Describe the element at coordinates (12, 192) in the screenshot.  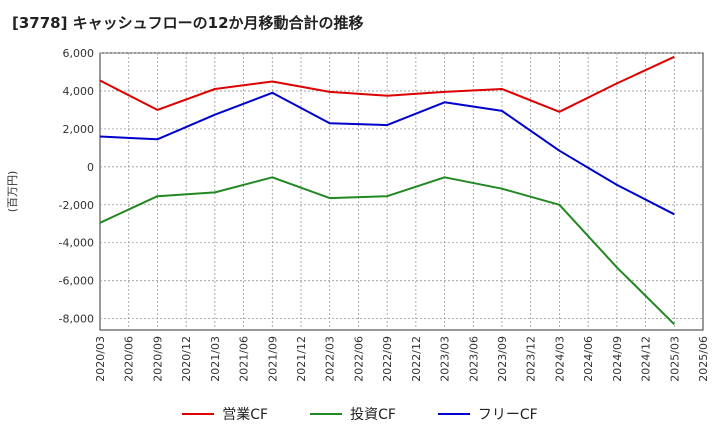
I see `y-axis-label: (百万円)` at that location.